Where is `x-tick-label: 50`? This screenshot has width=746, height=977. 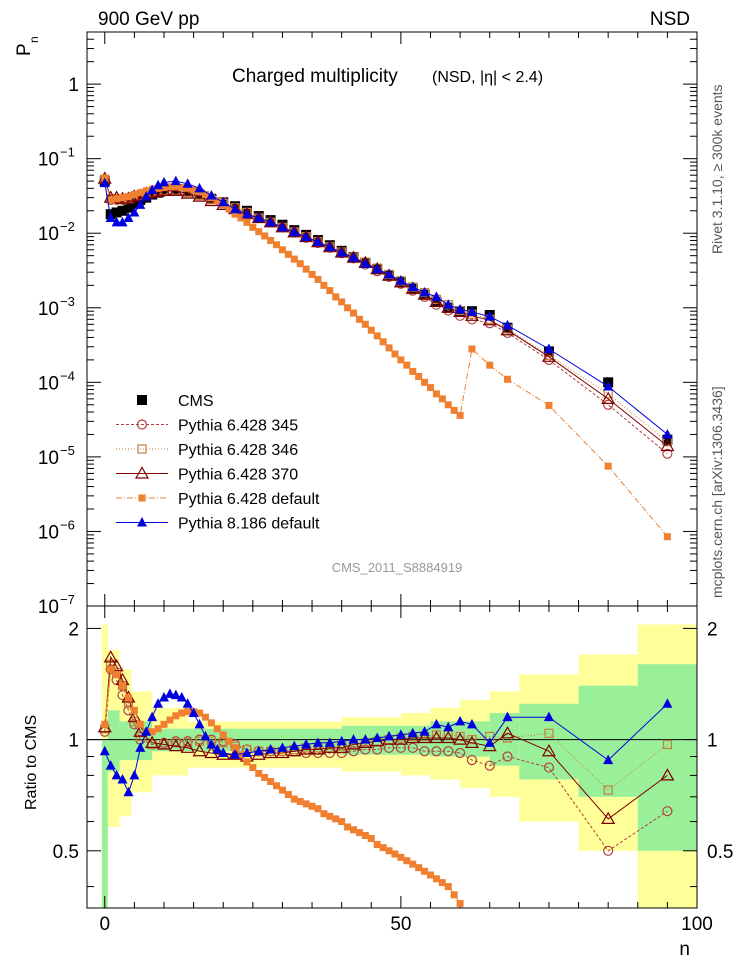
x-tick-label: 50 is located at coordinates (400, 924).